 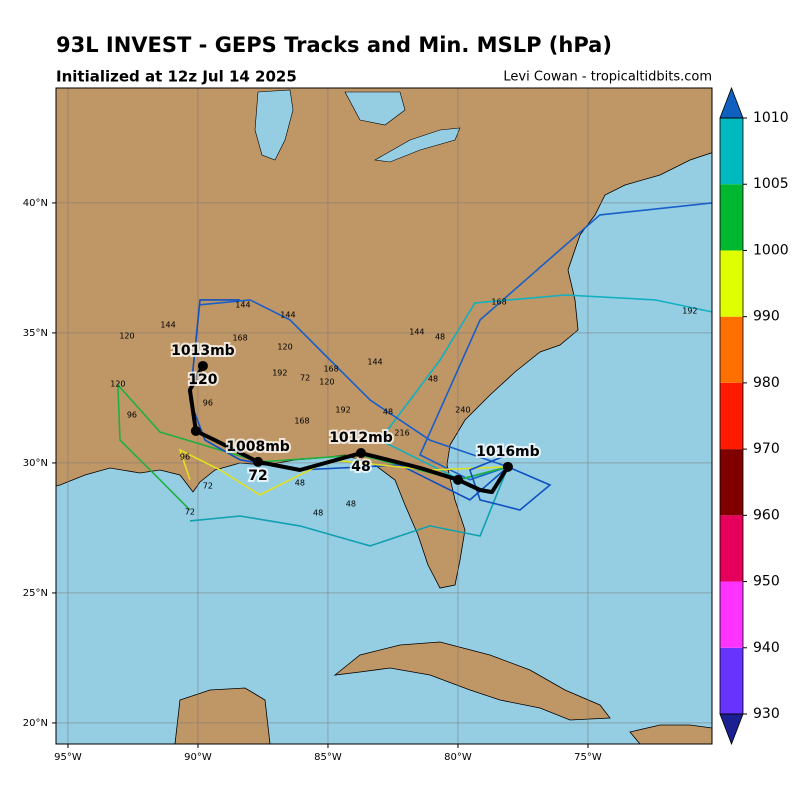 I want to click on x-tick-label: 95°W, so click(x=68, y=757).